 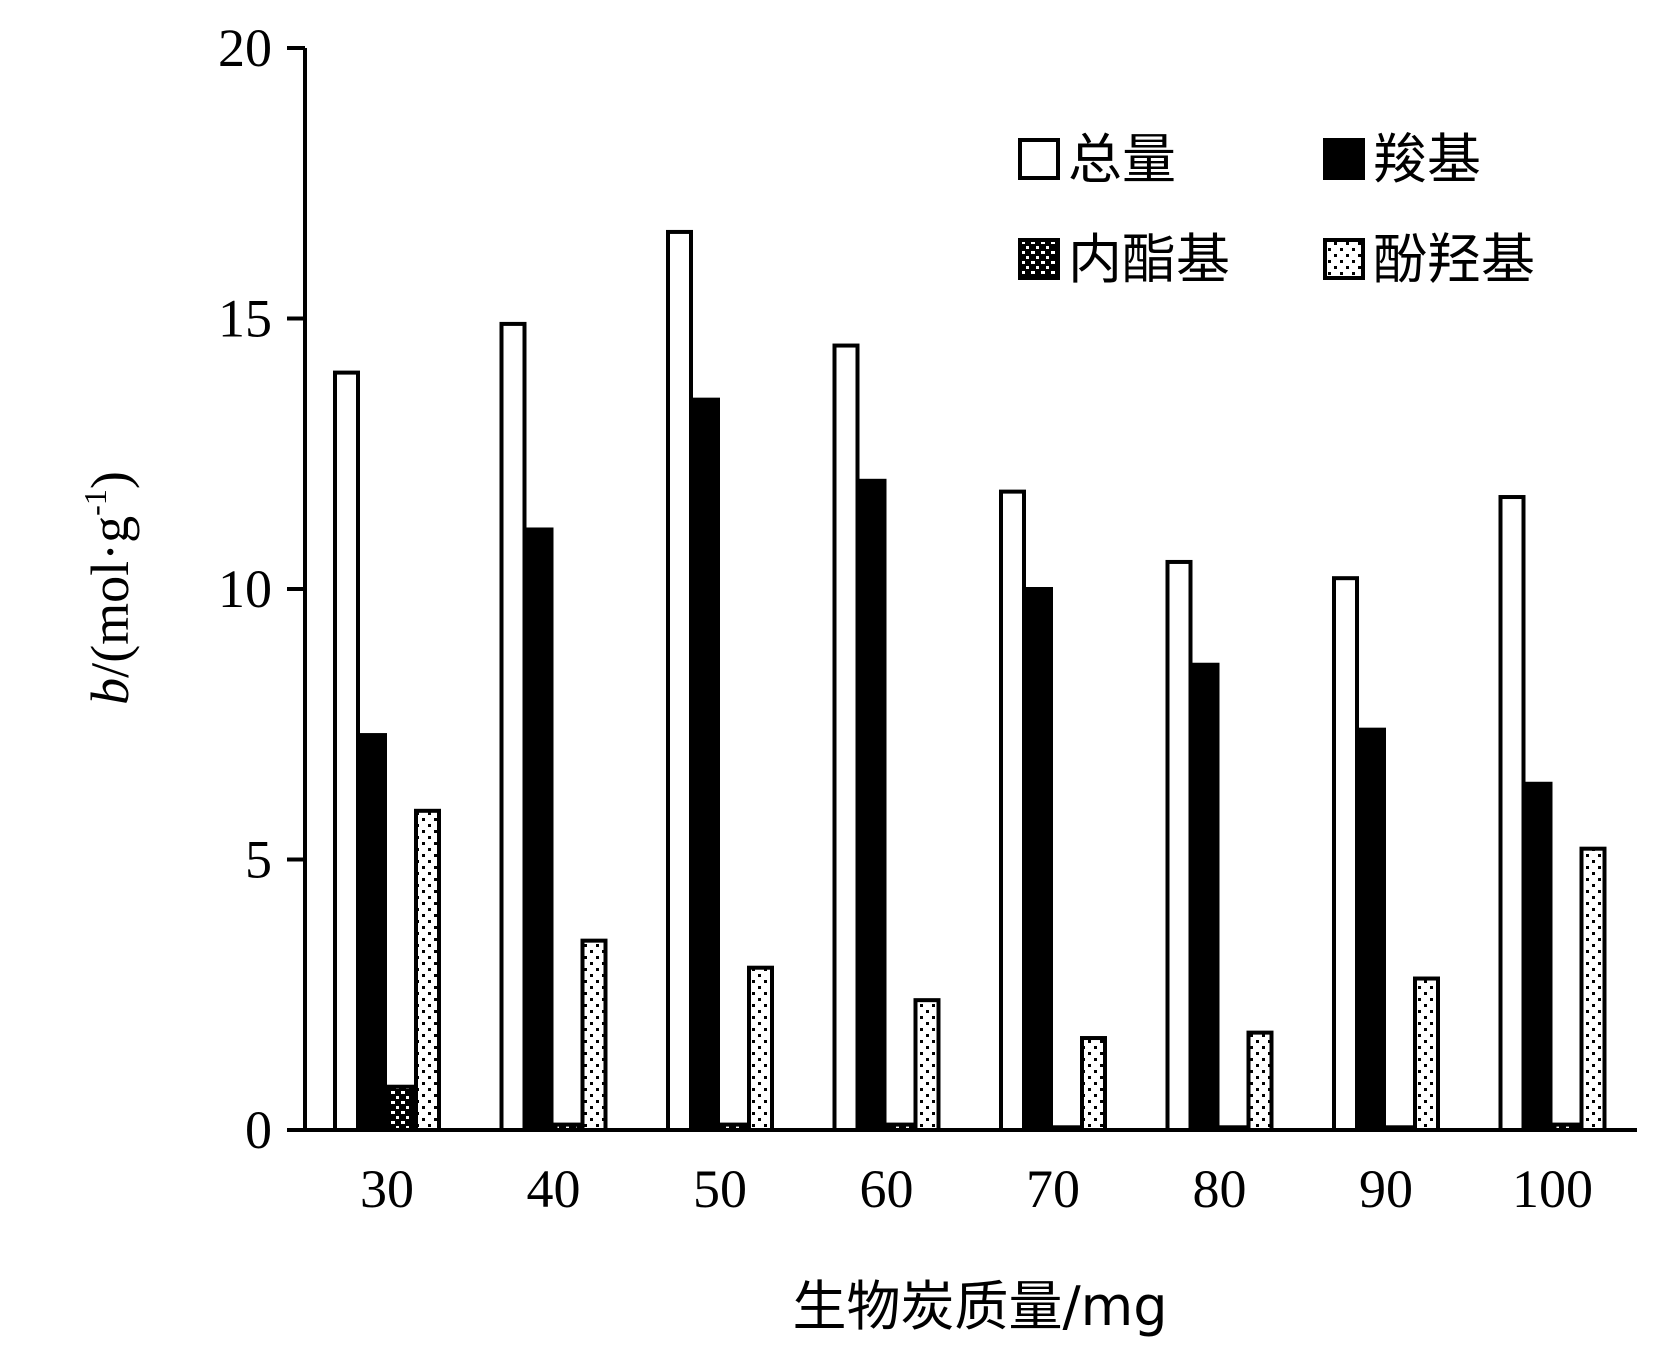 I want to click on y-axis-close: ), so click(x=110, y=480).